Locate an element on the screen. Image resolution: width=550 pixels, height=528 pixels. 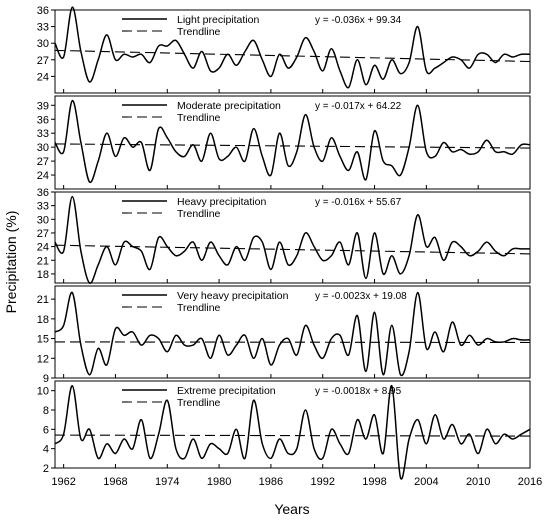
x-tick-label: 1986 is located at coordinates (271, 482).